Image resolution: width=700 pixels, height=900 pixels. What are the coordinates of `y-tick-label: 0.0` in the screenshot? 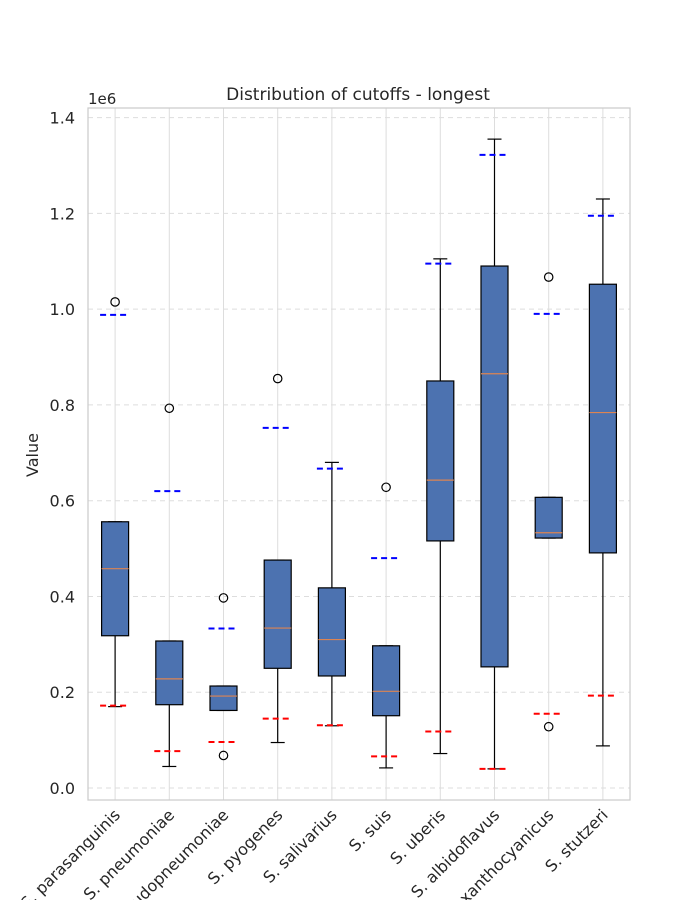 It's located at (62, 788).